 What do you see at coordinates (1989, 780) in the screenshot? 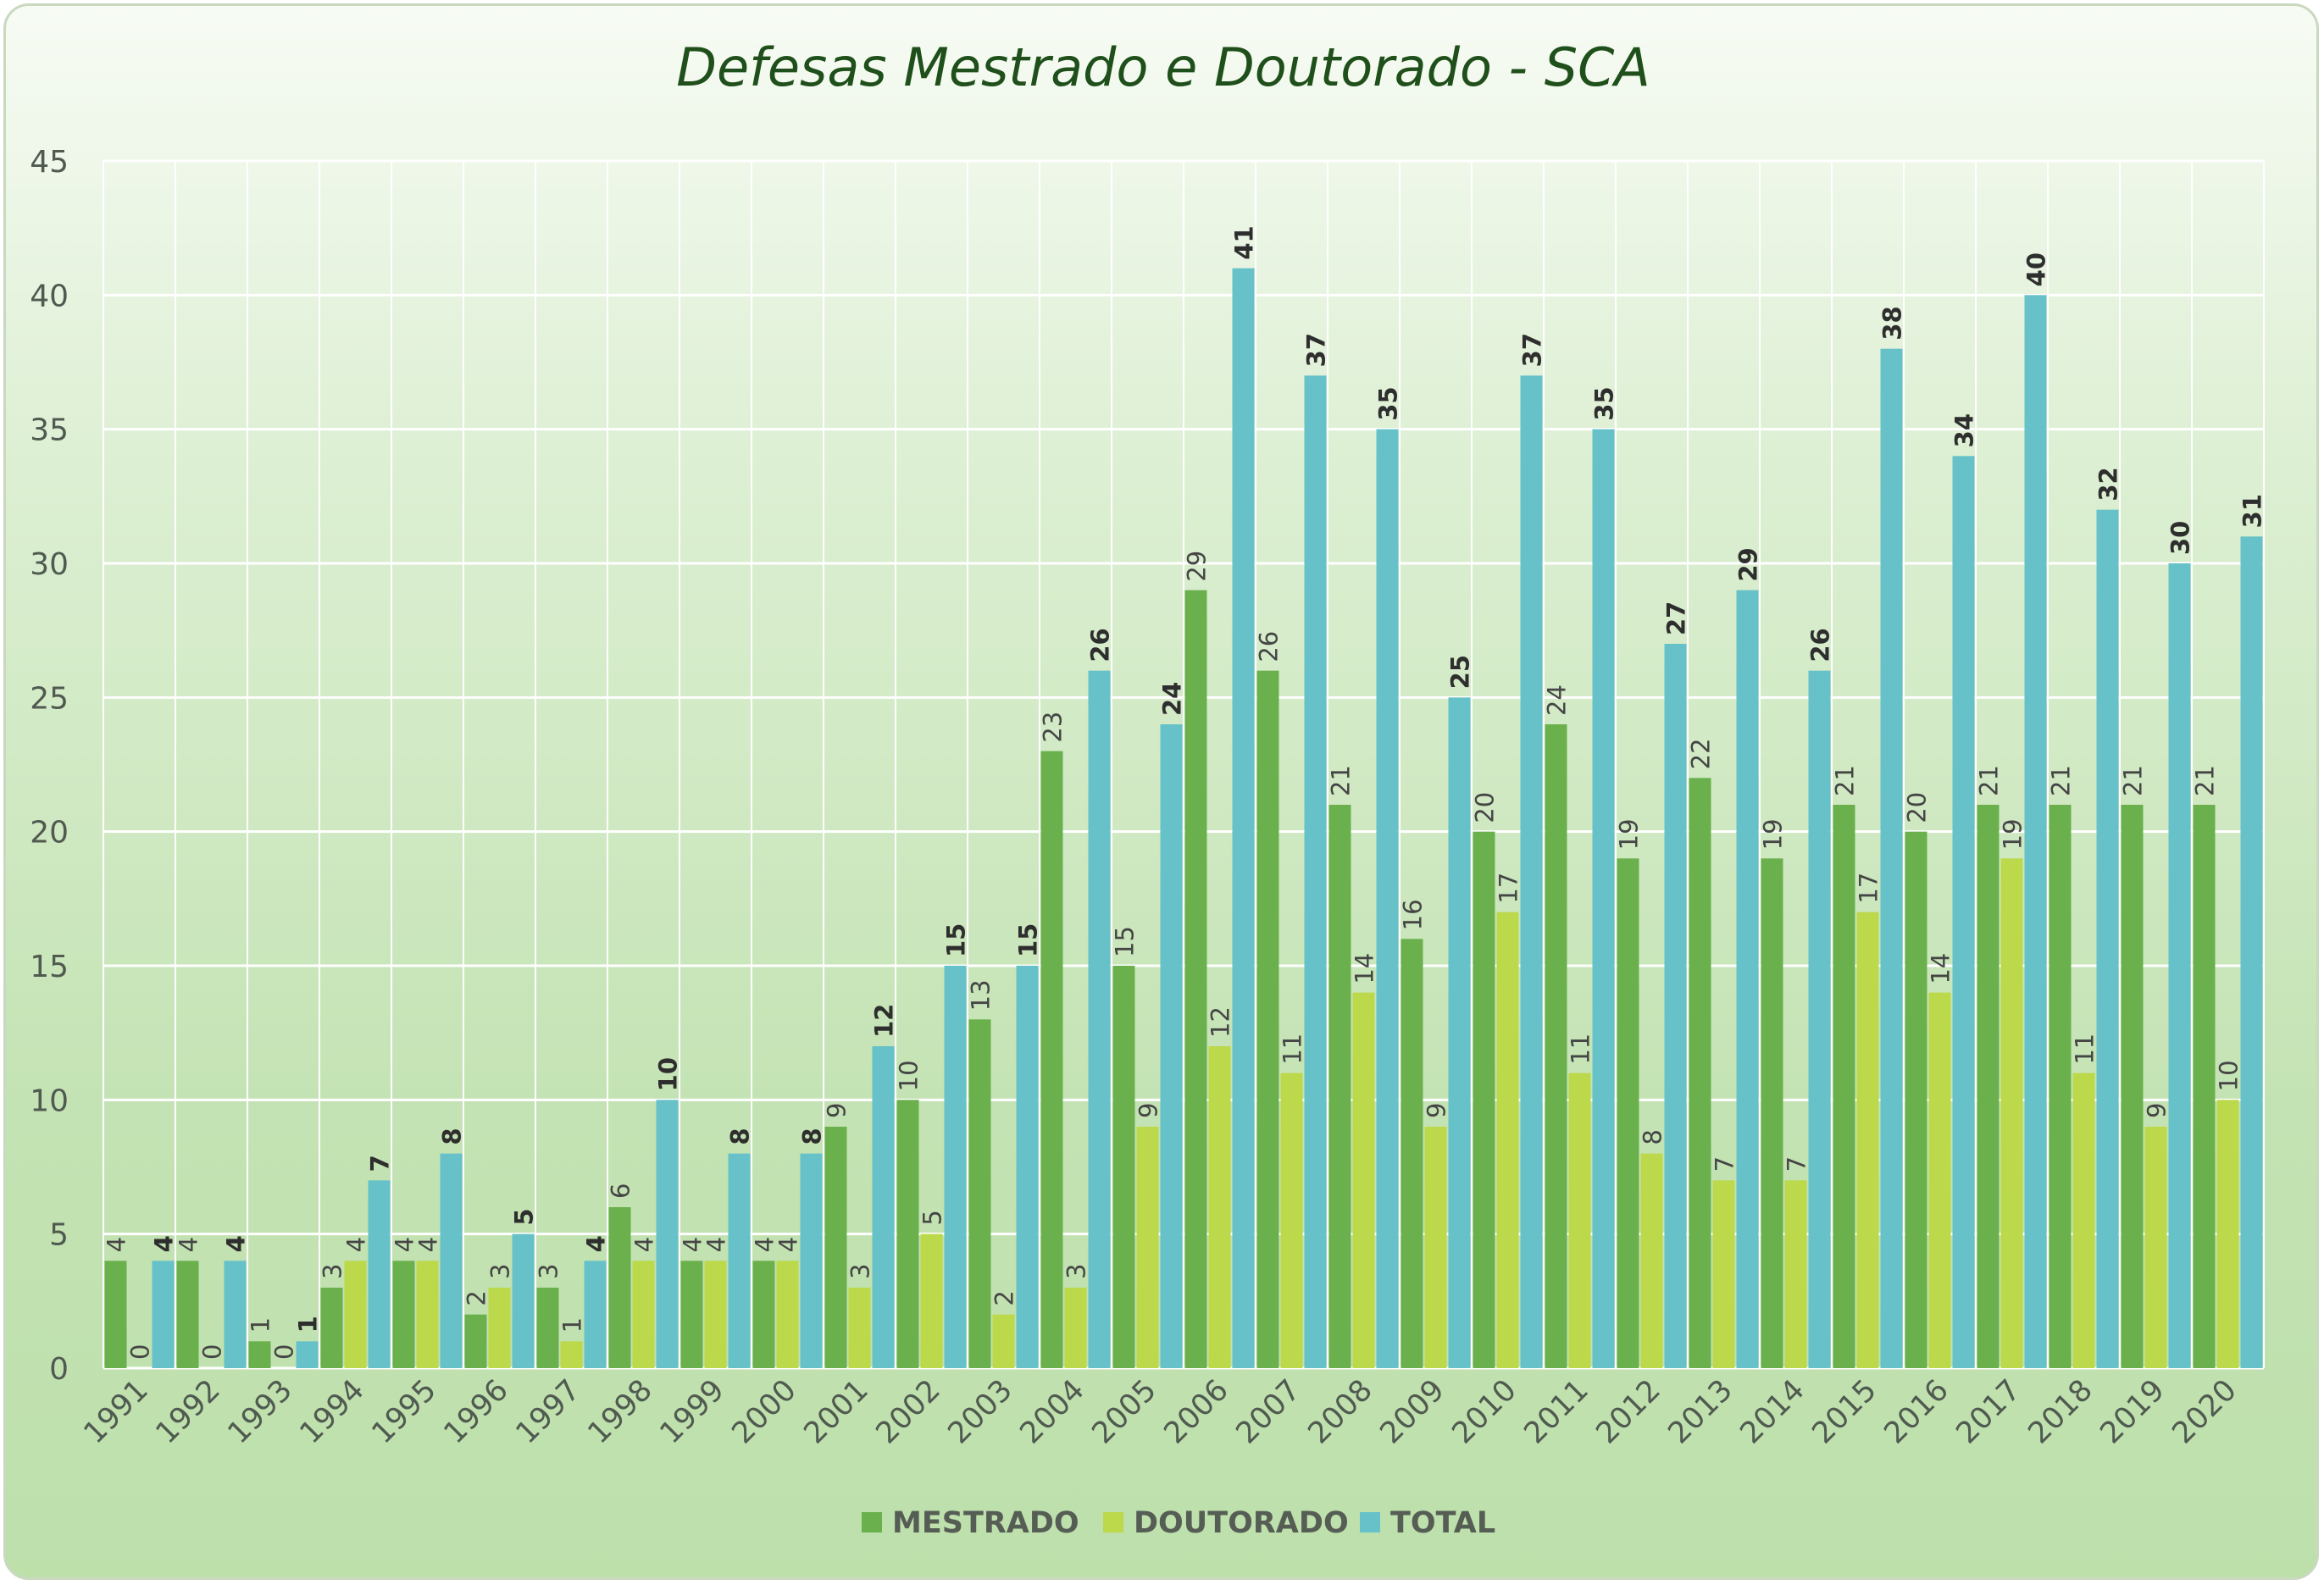
I see `data-label-mestrado-2017: 21` at bounding box center [1989, 780].